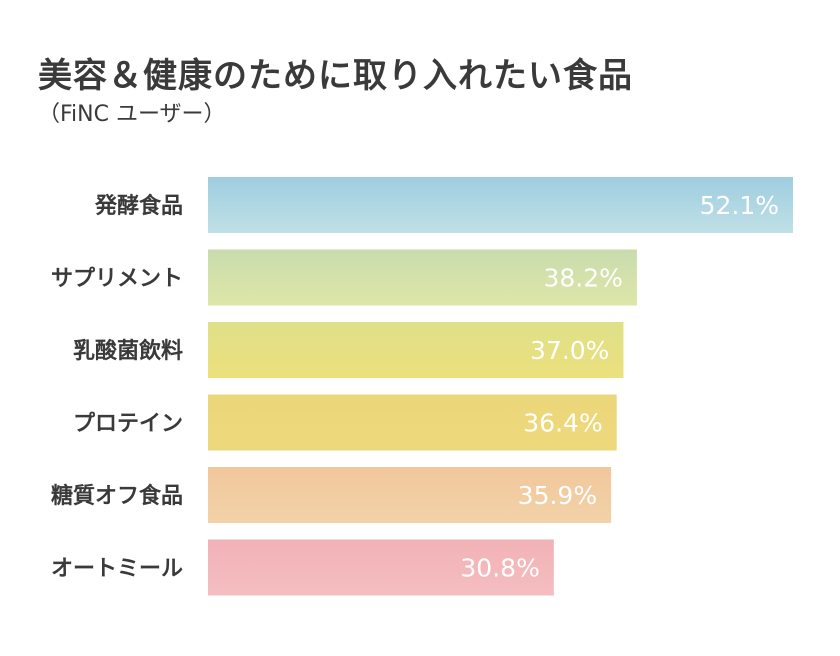 The width and height of the screenshot is (840, 656). I want to click on value-label-5: 35.9%, so click(557, 495).